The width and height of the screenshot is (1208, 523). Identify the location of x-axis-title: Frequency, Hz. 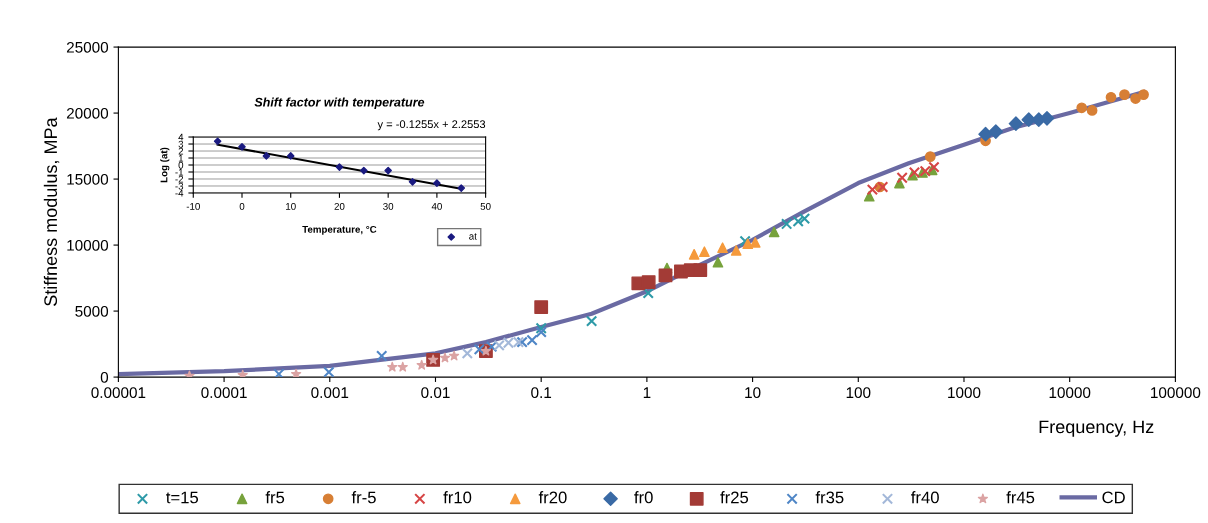
(1096, 428).